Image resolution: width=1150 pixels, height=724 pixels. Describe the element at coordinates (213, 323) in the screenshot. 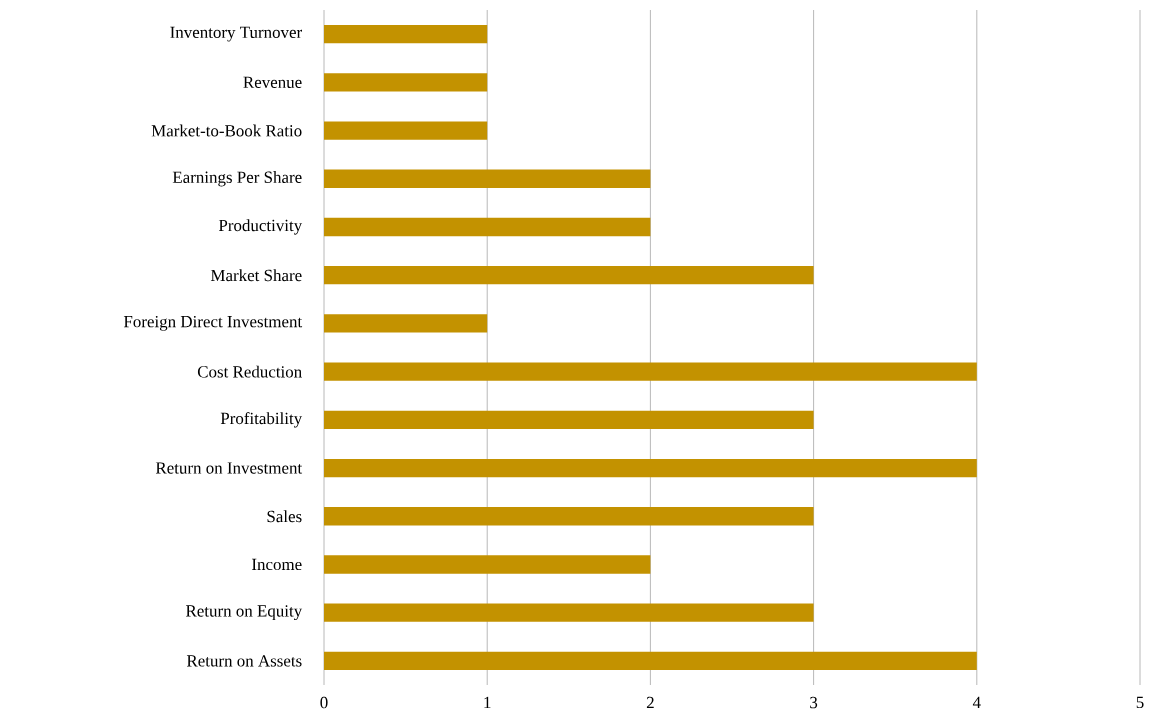

I see `y-tick-label: Foreign Direct Investment` at that location.